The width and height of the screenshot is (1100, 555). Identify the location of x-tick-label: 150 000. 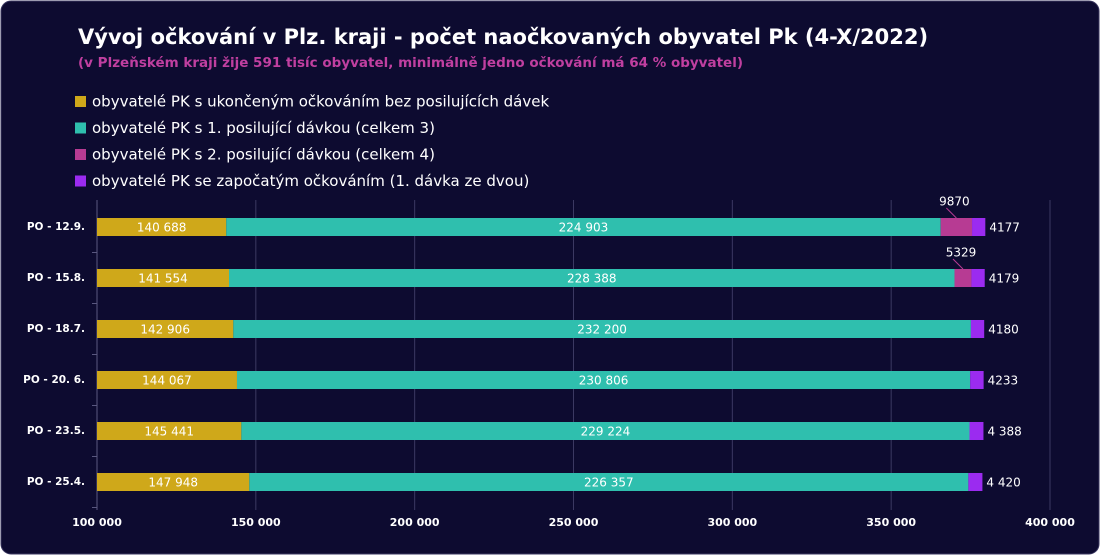
(256, 522).